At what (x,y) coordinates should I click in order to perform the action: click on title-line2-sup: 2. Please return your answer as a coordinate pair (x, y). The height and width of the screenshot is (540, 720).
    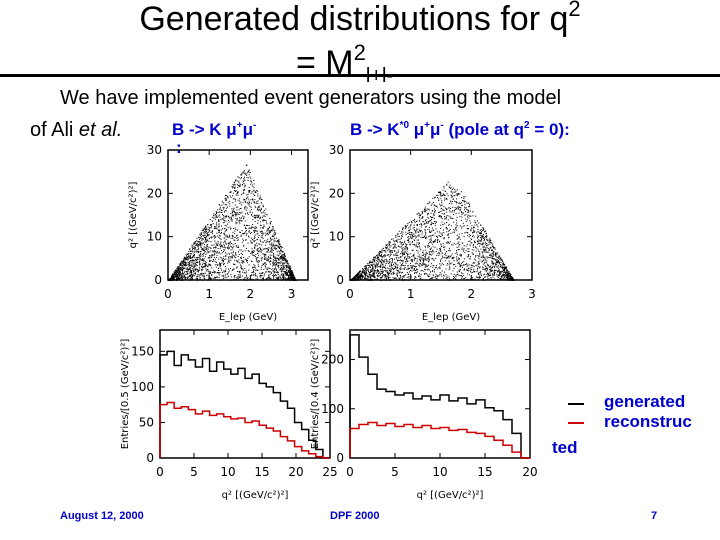
    Looking at the image, I should click on (359, 52).